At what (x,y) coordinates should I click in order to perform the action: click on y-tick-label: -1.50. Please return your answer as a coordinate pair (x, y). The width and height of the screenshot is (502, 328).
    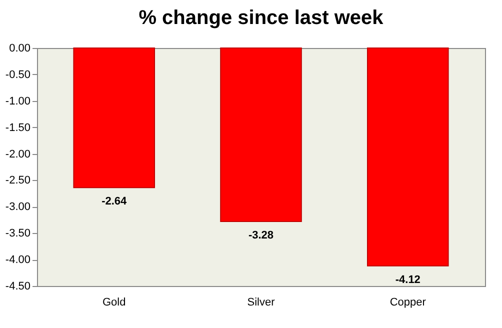
    Looking at the image, I should click on (17, 128).